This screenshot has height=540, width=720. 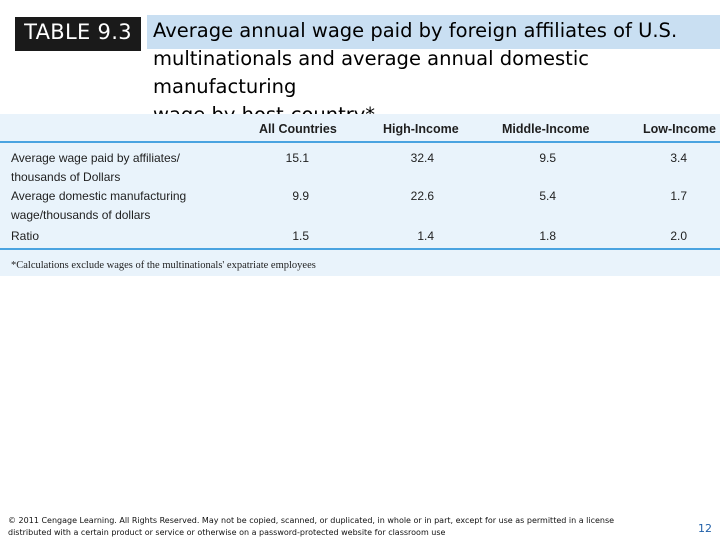 What do you see at coordinates (546, 129) in the screenshot?
I see `column-header-middle-income: Middle-Income` at bounding box center [546, 129].